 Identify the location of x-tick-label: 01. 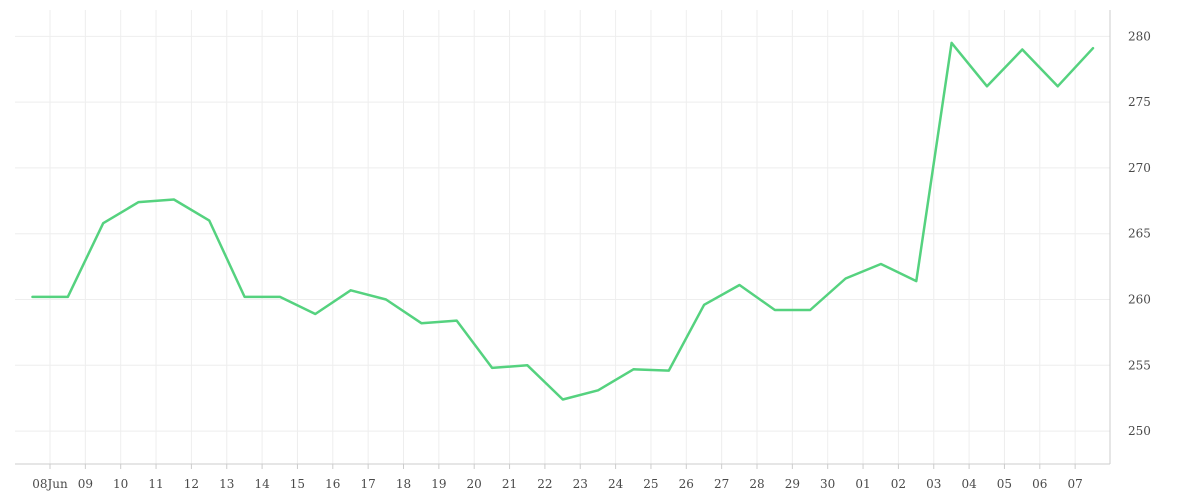
(862, 484).